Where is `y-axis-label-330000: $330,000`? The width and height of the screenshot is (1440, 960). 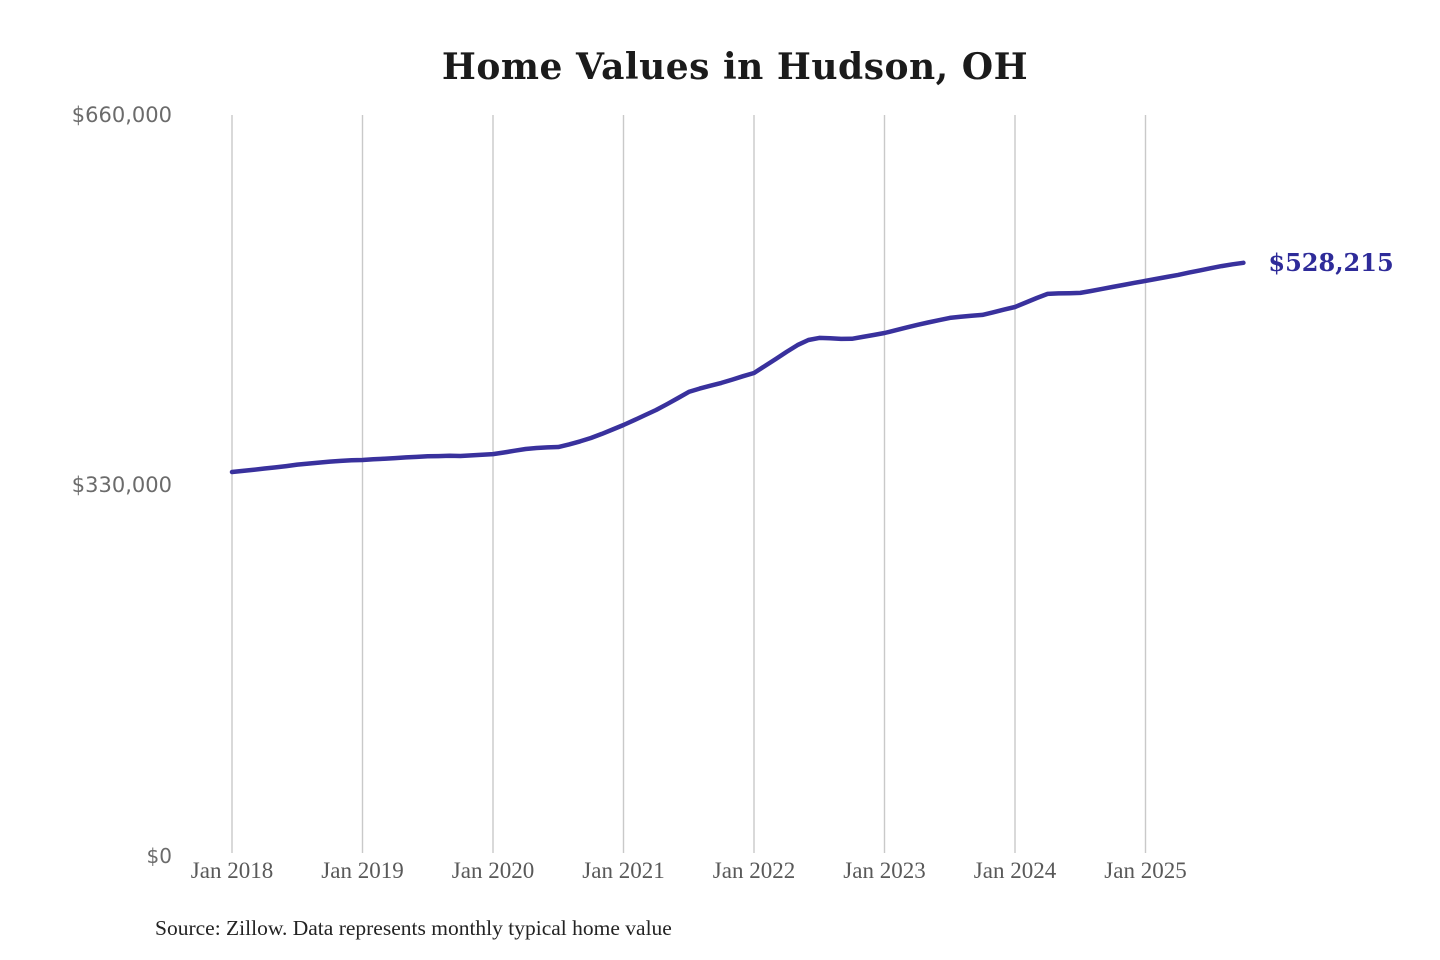
y-axis-label-330000: $330,000 is located at coordinates (121, 485).